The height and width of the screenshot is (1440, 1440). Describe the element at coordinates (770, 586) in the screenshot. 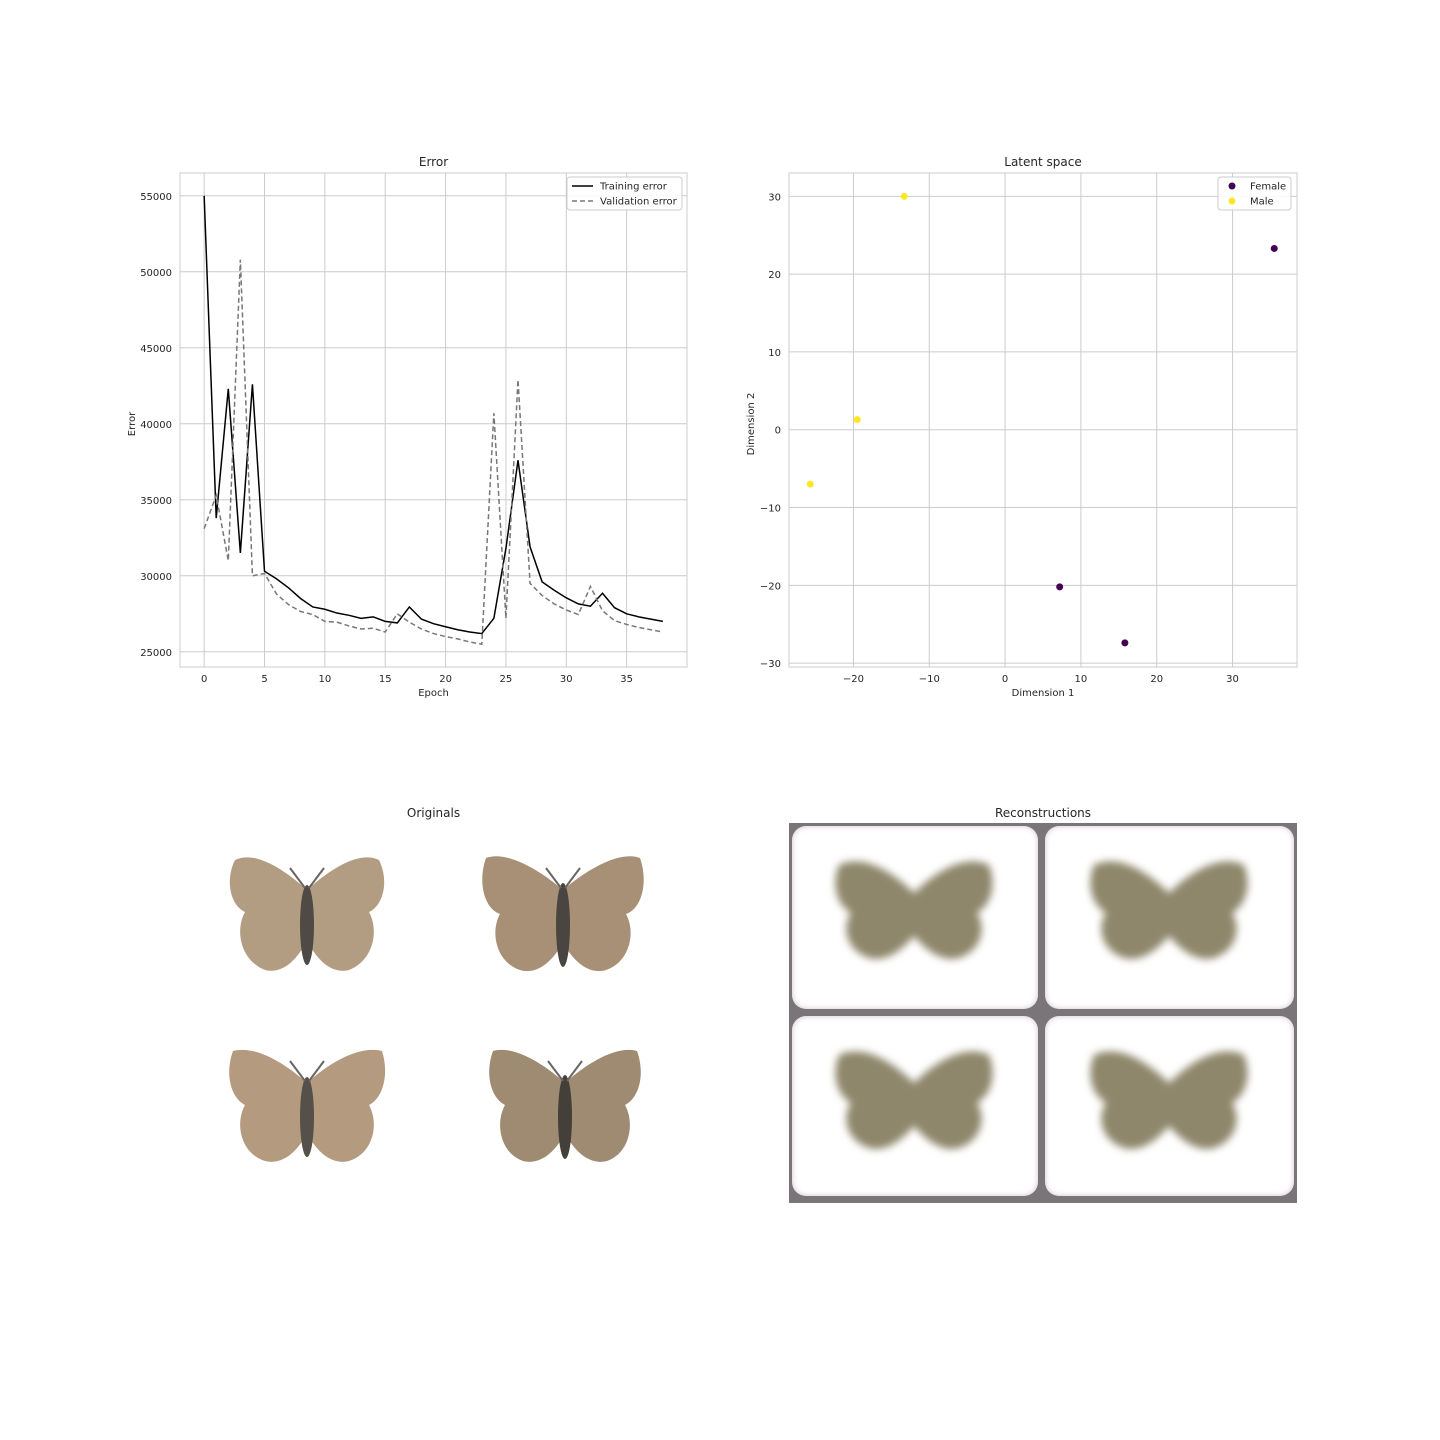

I see `latent-y-tick-label: −20` at that location.